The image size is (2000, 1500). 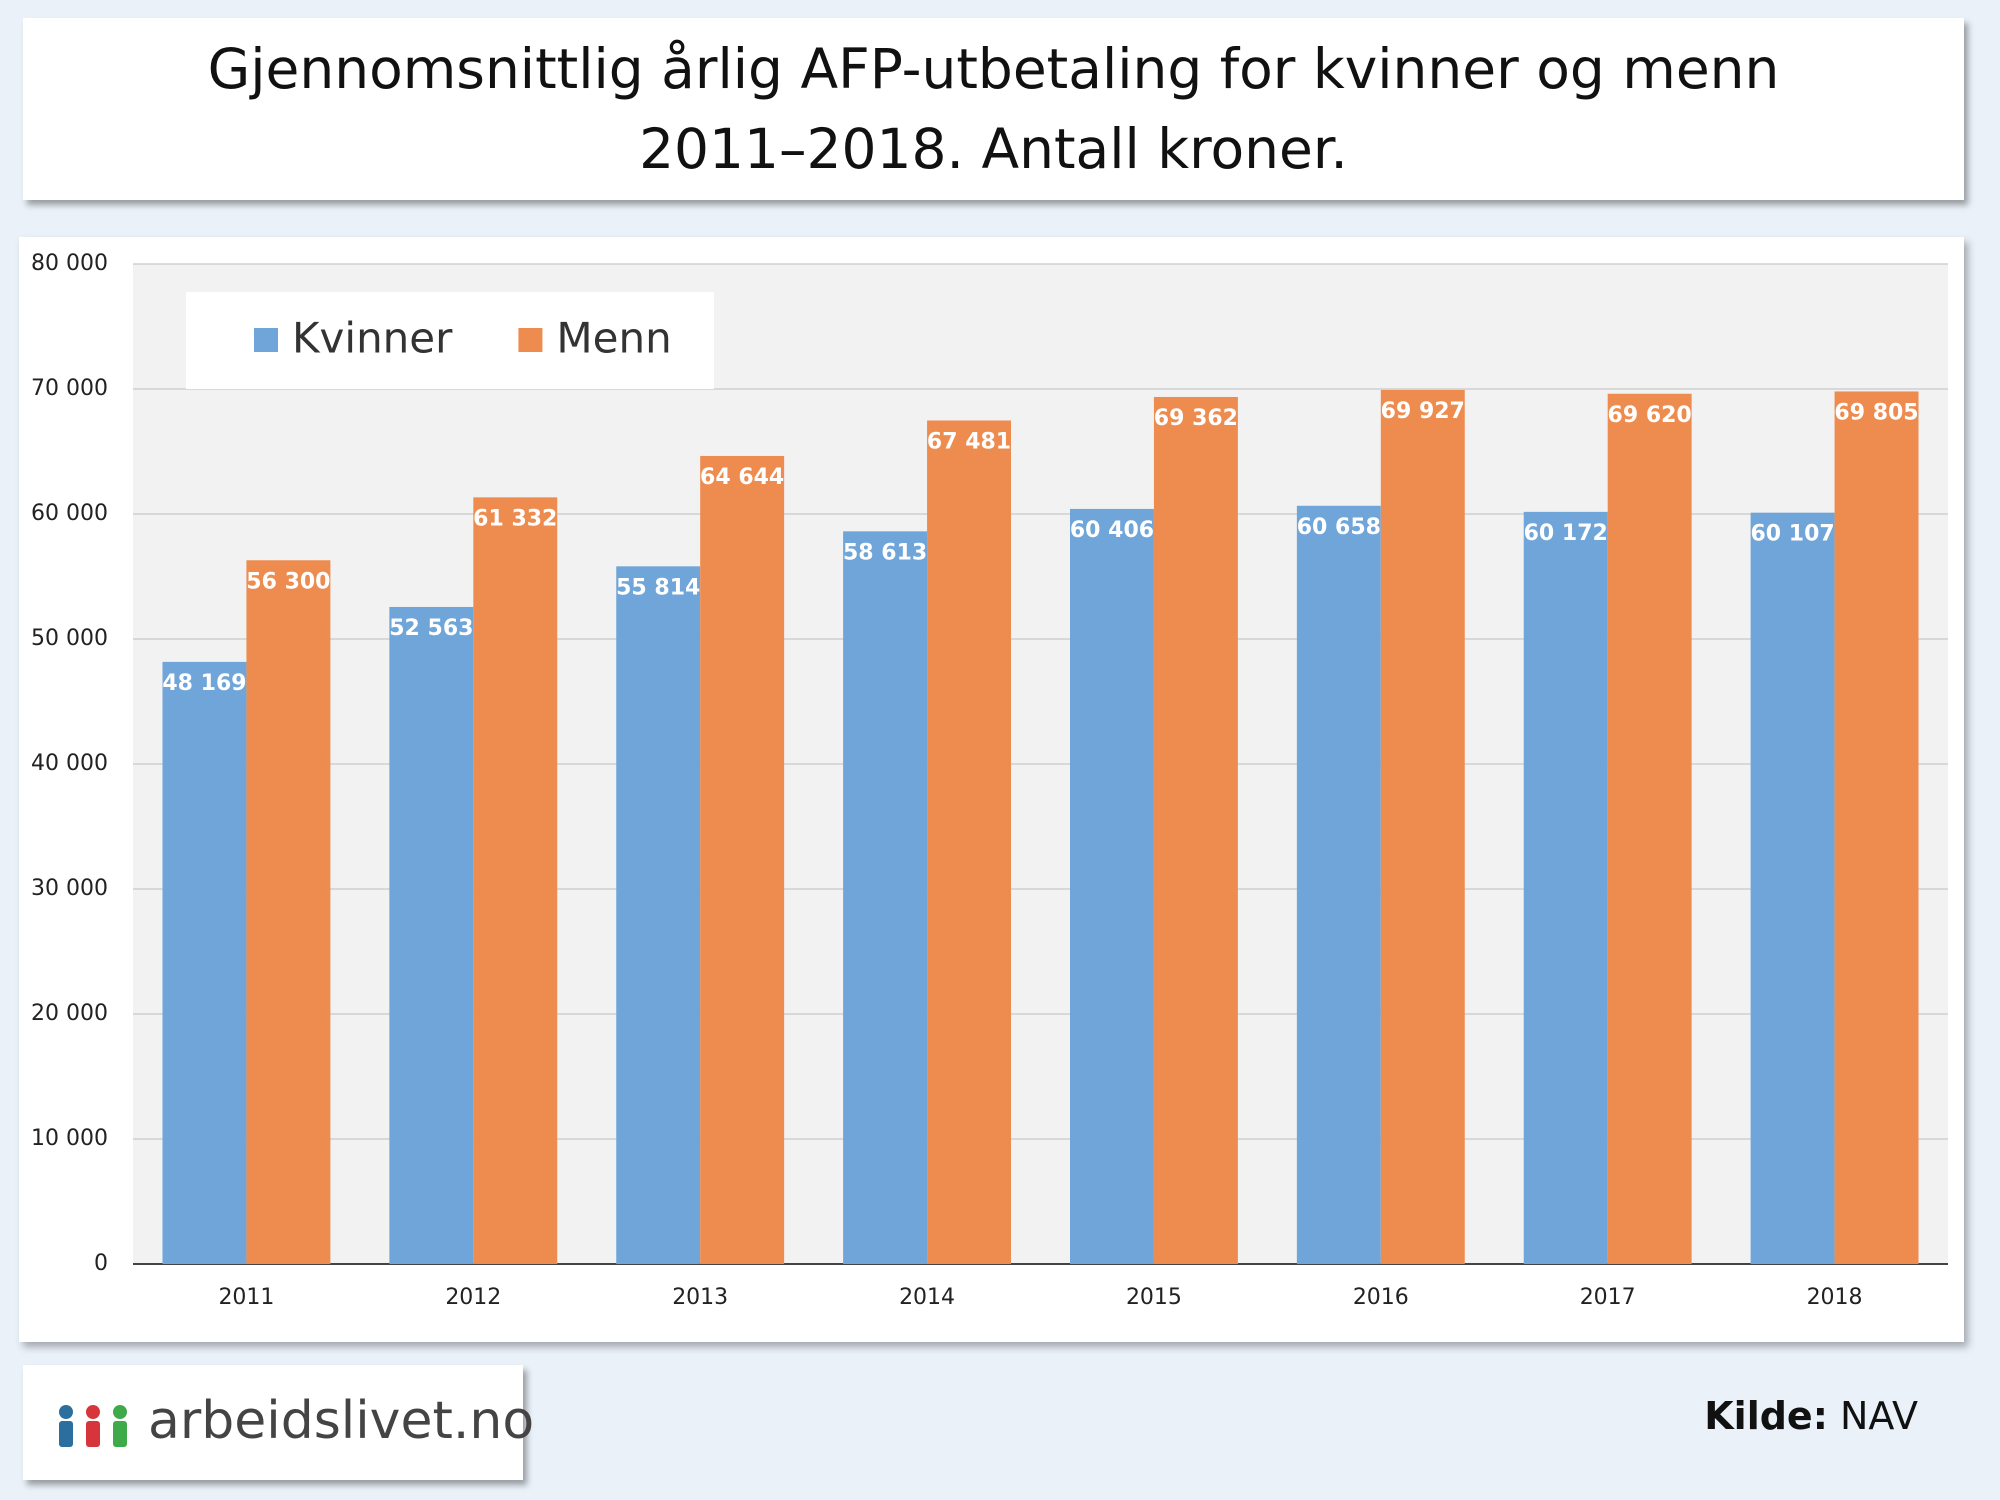 I want to click on x-tick-label: 2013, so click(x=700, y=1297).